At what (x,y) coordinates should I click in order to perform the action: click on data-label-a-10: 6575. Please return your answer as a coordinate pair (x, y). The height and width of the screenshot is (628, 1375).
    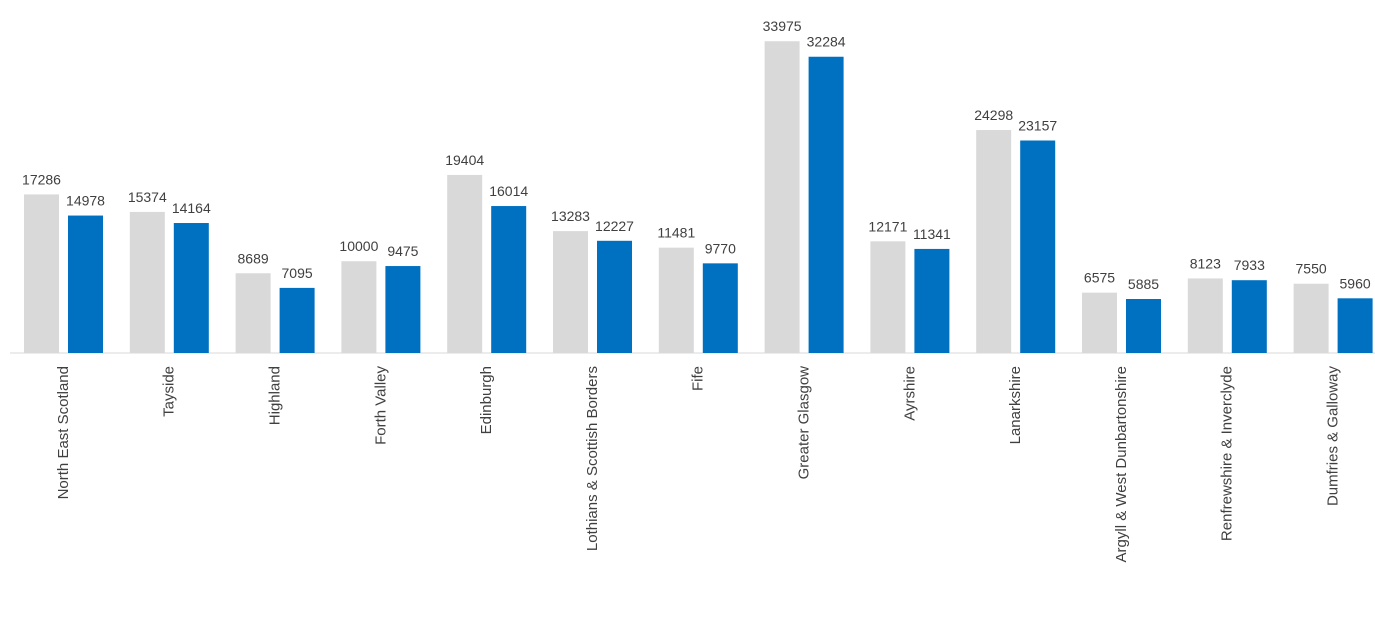
    Looking at the image, I should click on (1099, 278).